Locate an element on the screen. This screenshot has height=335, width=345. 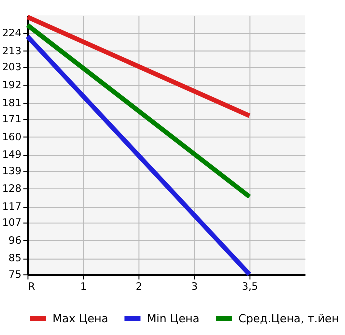
y-tick-label: 96 is located at coordinates (15, 241).